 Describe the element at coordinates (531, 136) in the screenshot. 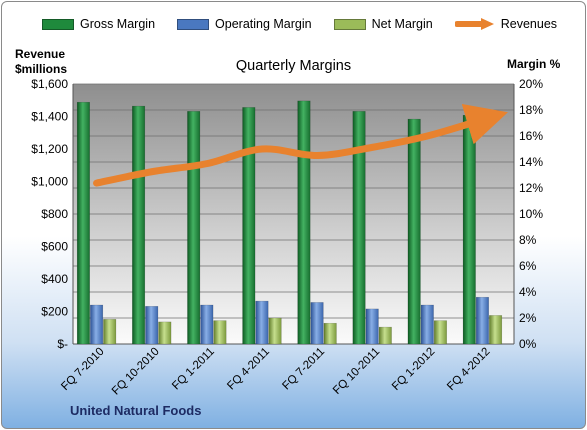

I see `right-tick-label: 16%` at that location.